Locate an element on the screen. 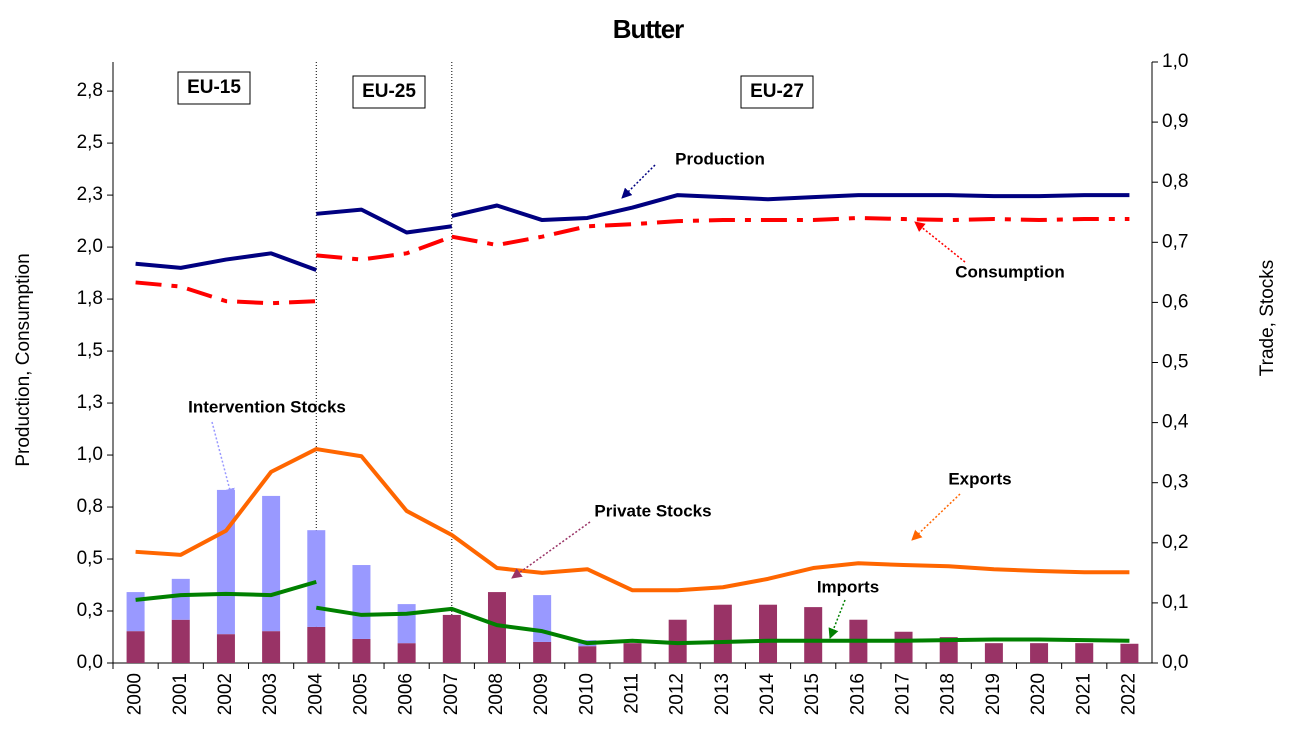 The height and width of the screenshot is (740, 1295). series-label: Imports is located at coordinates (848, 586).